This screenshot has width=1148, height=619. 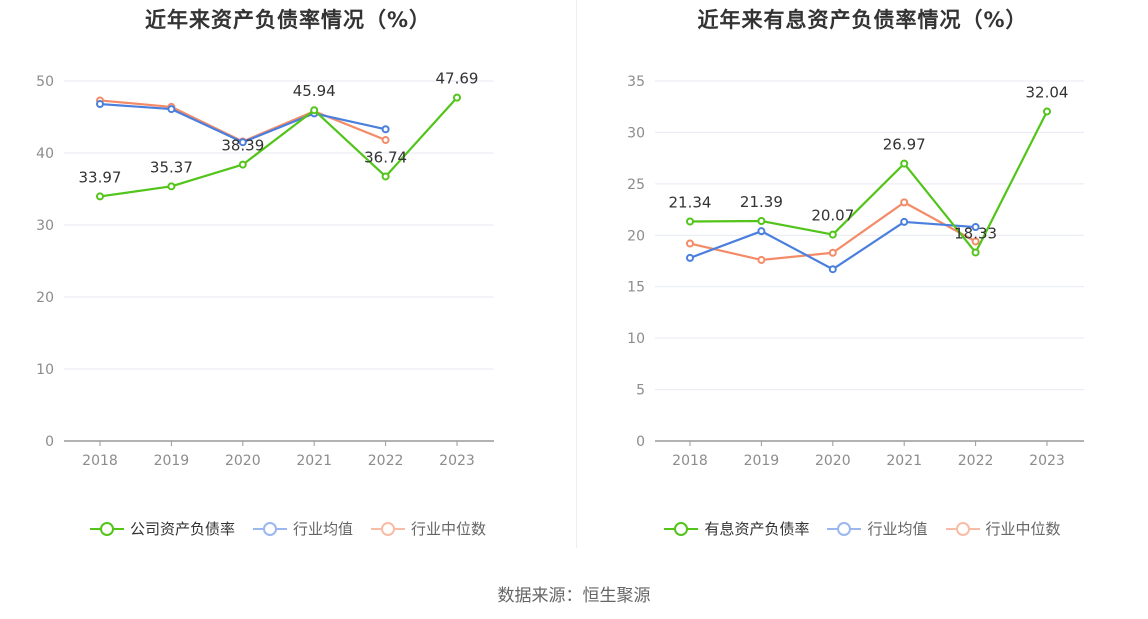 I want to click on legend-label: 有息资产负债率, so click(x=757, y=529).